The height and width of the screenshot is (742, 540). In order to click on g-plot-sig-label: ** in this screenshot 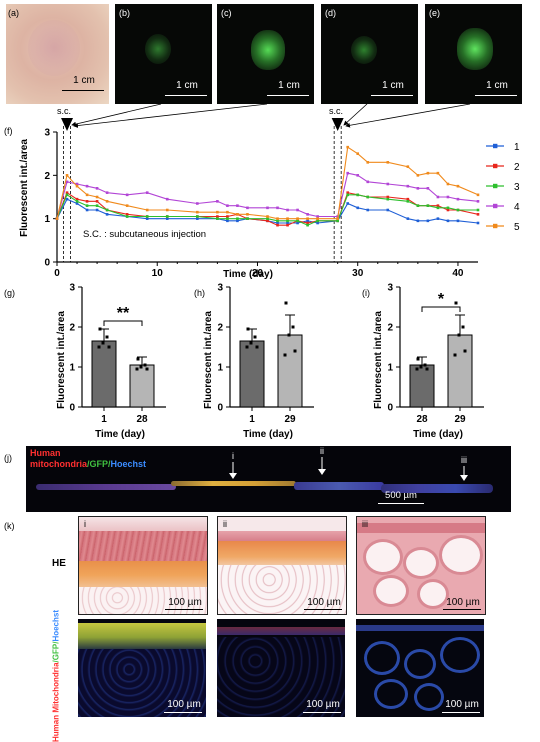, I will do `click(123, 313)`.